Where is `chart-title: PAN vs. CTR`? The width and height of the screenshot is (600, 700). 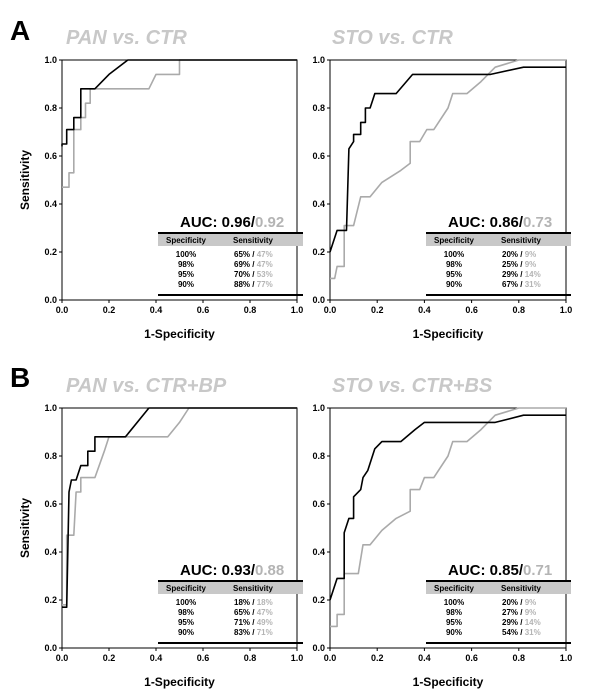
chart-title: PAN vs. CTR is located at coordinates (126, 38).